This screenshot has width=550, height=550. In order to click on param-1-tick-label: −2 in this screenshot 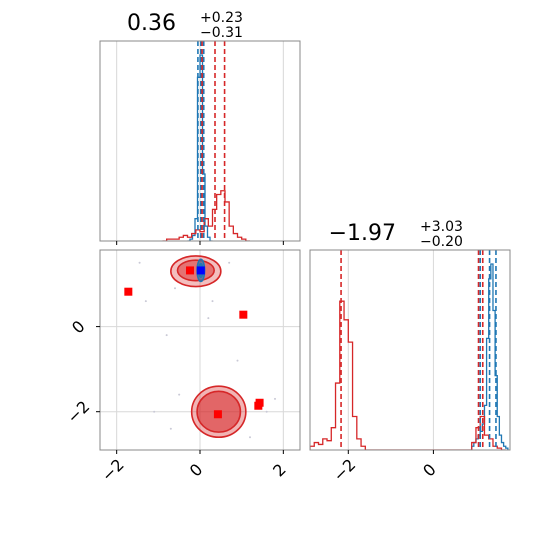, I will do `click(344, 470)`.